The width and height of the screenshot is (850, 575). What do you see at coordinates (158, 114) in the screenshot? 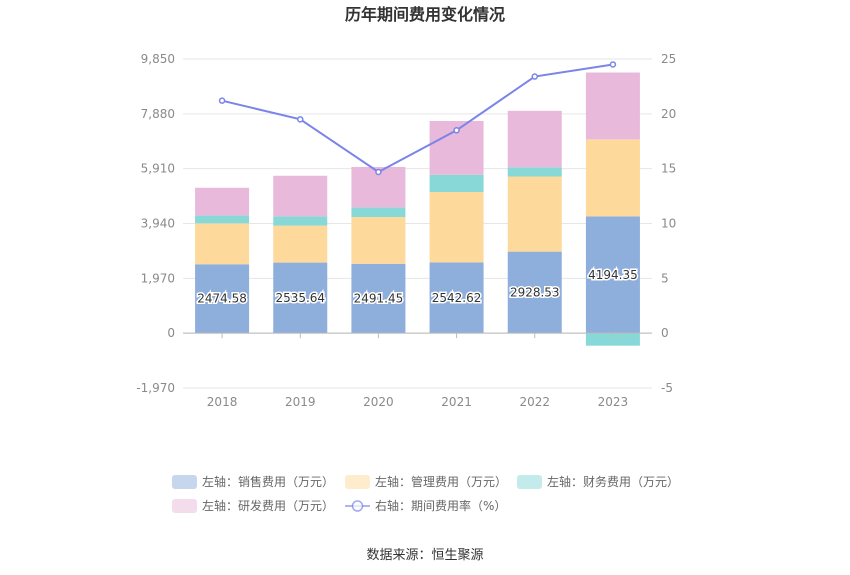
I see `left-tick-label: 7,880` at bounding box center [158, 114].